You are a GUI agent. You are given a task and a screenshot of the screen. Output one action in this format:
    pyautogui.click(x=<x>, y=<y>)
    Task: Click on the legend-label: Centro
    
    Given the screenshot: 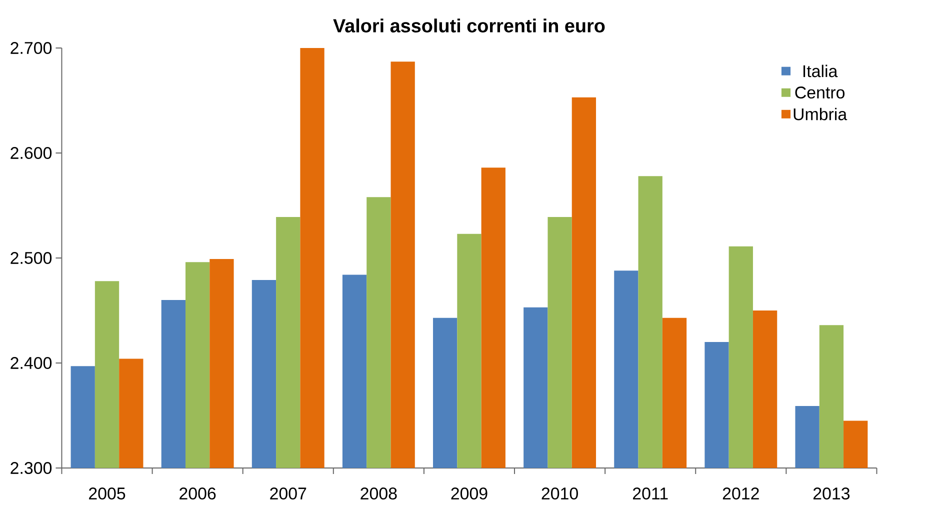 What is the action you would take?
    pyautogui.click(x=820, y=92)
    